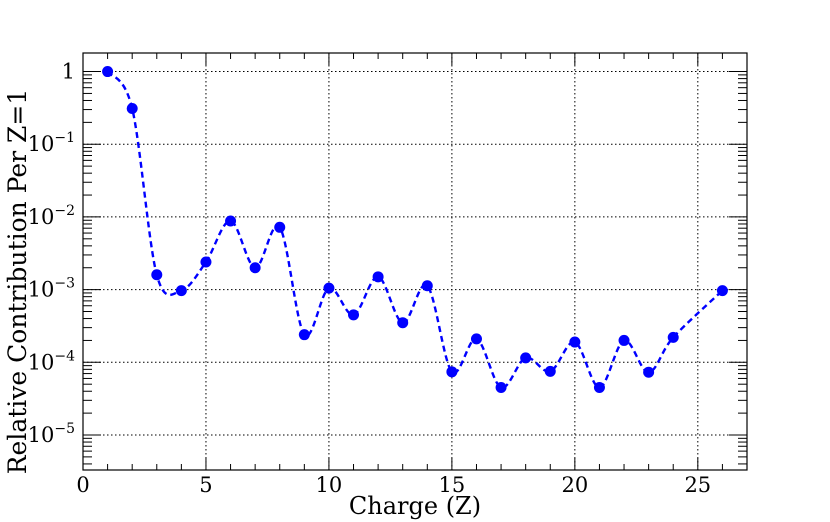  Describe the element at coordinates (697, 485) in the screenshot. I see `x-tick-label: 25` at that location.